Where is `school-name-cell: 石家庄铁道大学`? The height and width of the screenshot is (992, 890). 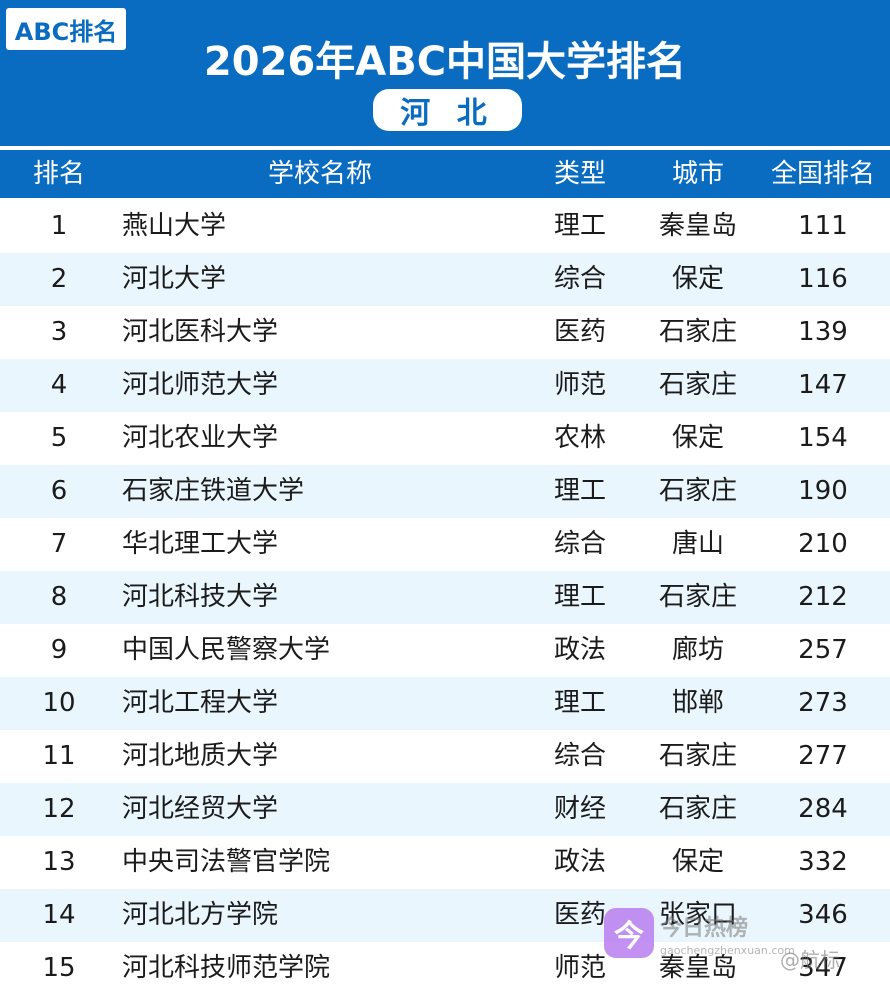 school-name-cell: 石家庄铁道大学 is located at coordinates (213, 491).